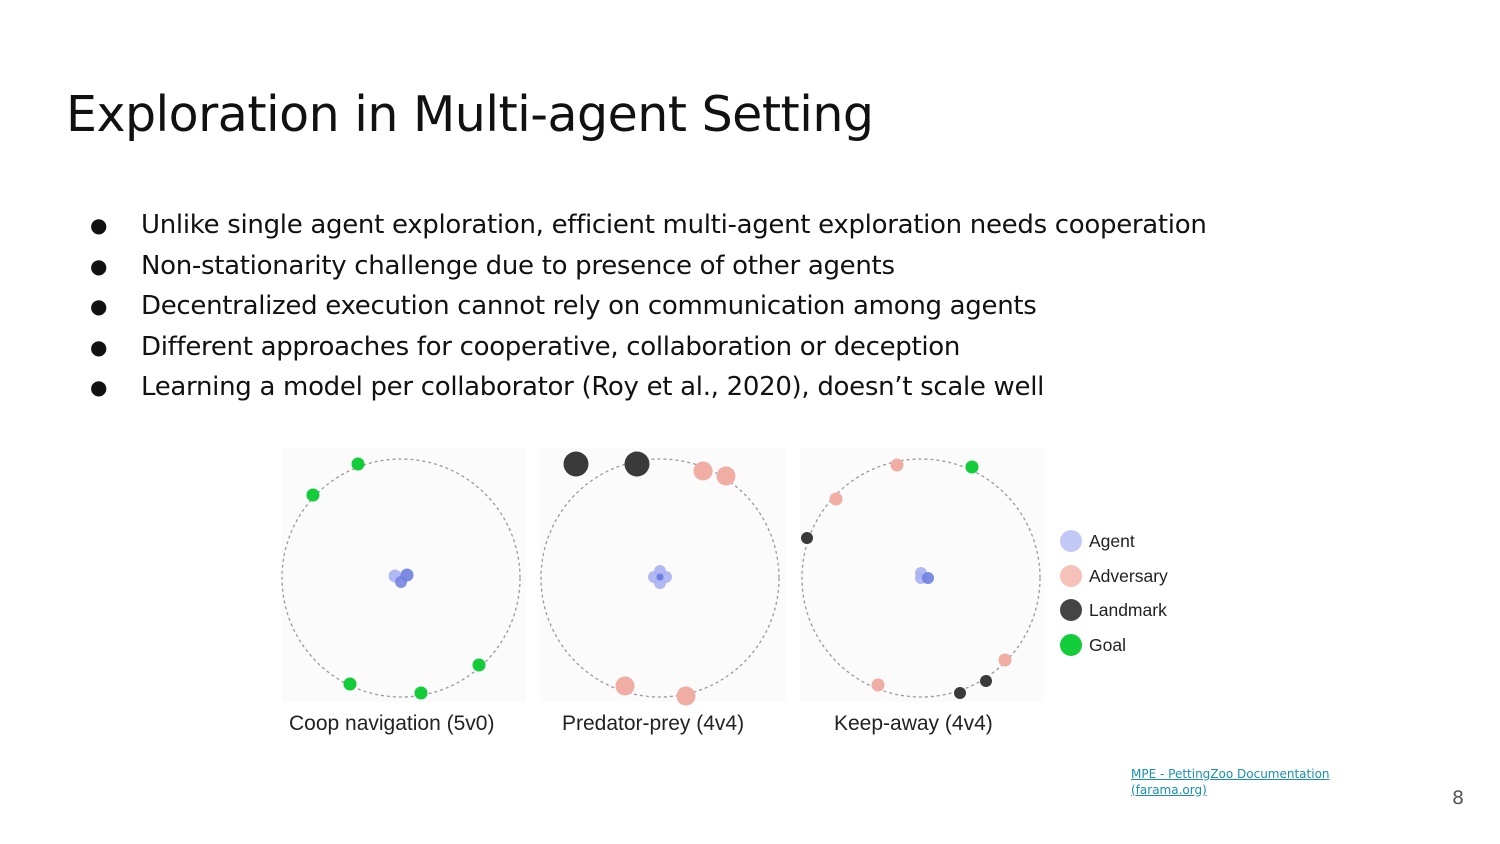 Image resolution: width=1500 pixels, height=844 pixels. What do you see at coordinates (1114, 593) in the screenshot?
I see `legend: Agent Adversary Landmark Goal` at bounding box center [1114, 593].